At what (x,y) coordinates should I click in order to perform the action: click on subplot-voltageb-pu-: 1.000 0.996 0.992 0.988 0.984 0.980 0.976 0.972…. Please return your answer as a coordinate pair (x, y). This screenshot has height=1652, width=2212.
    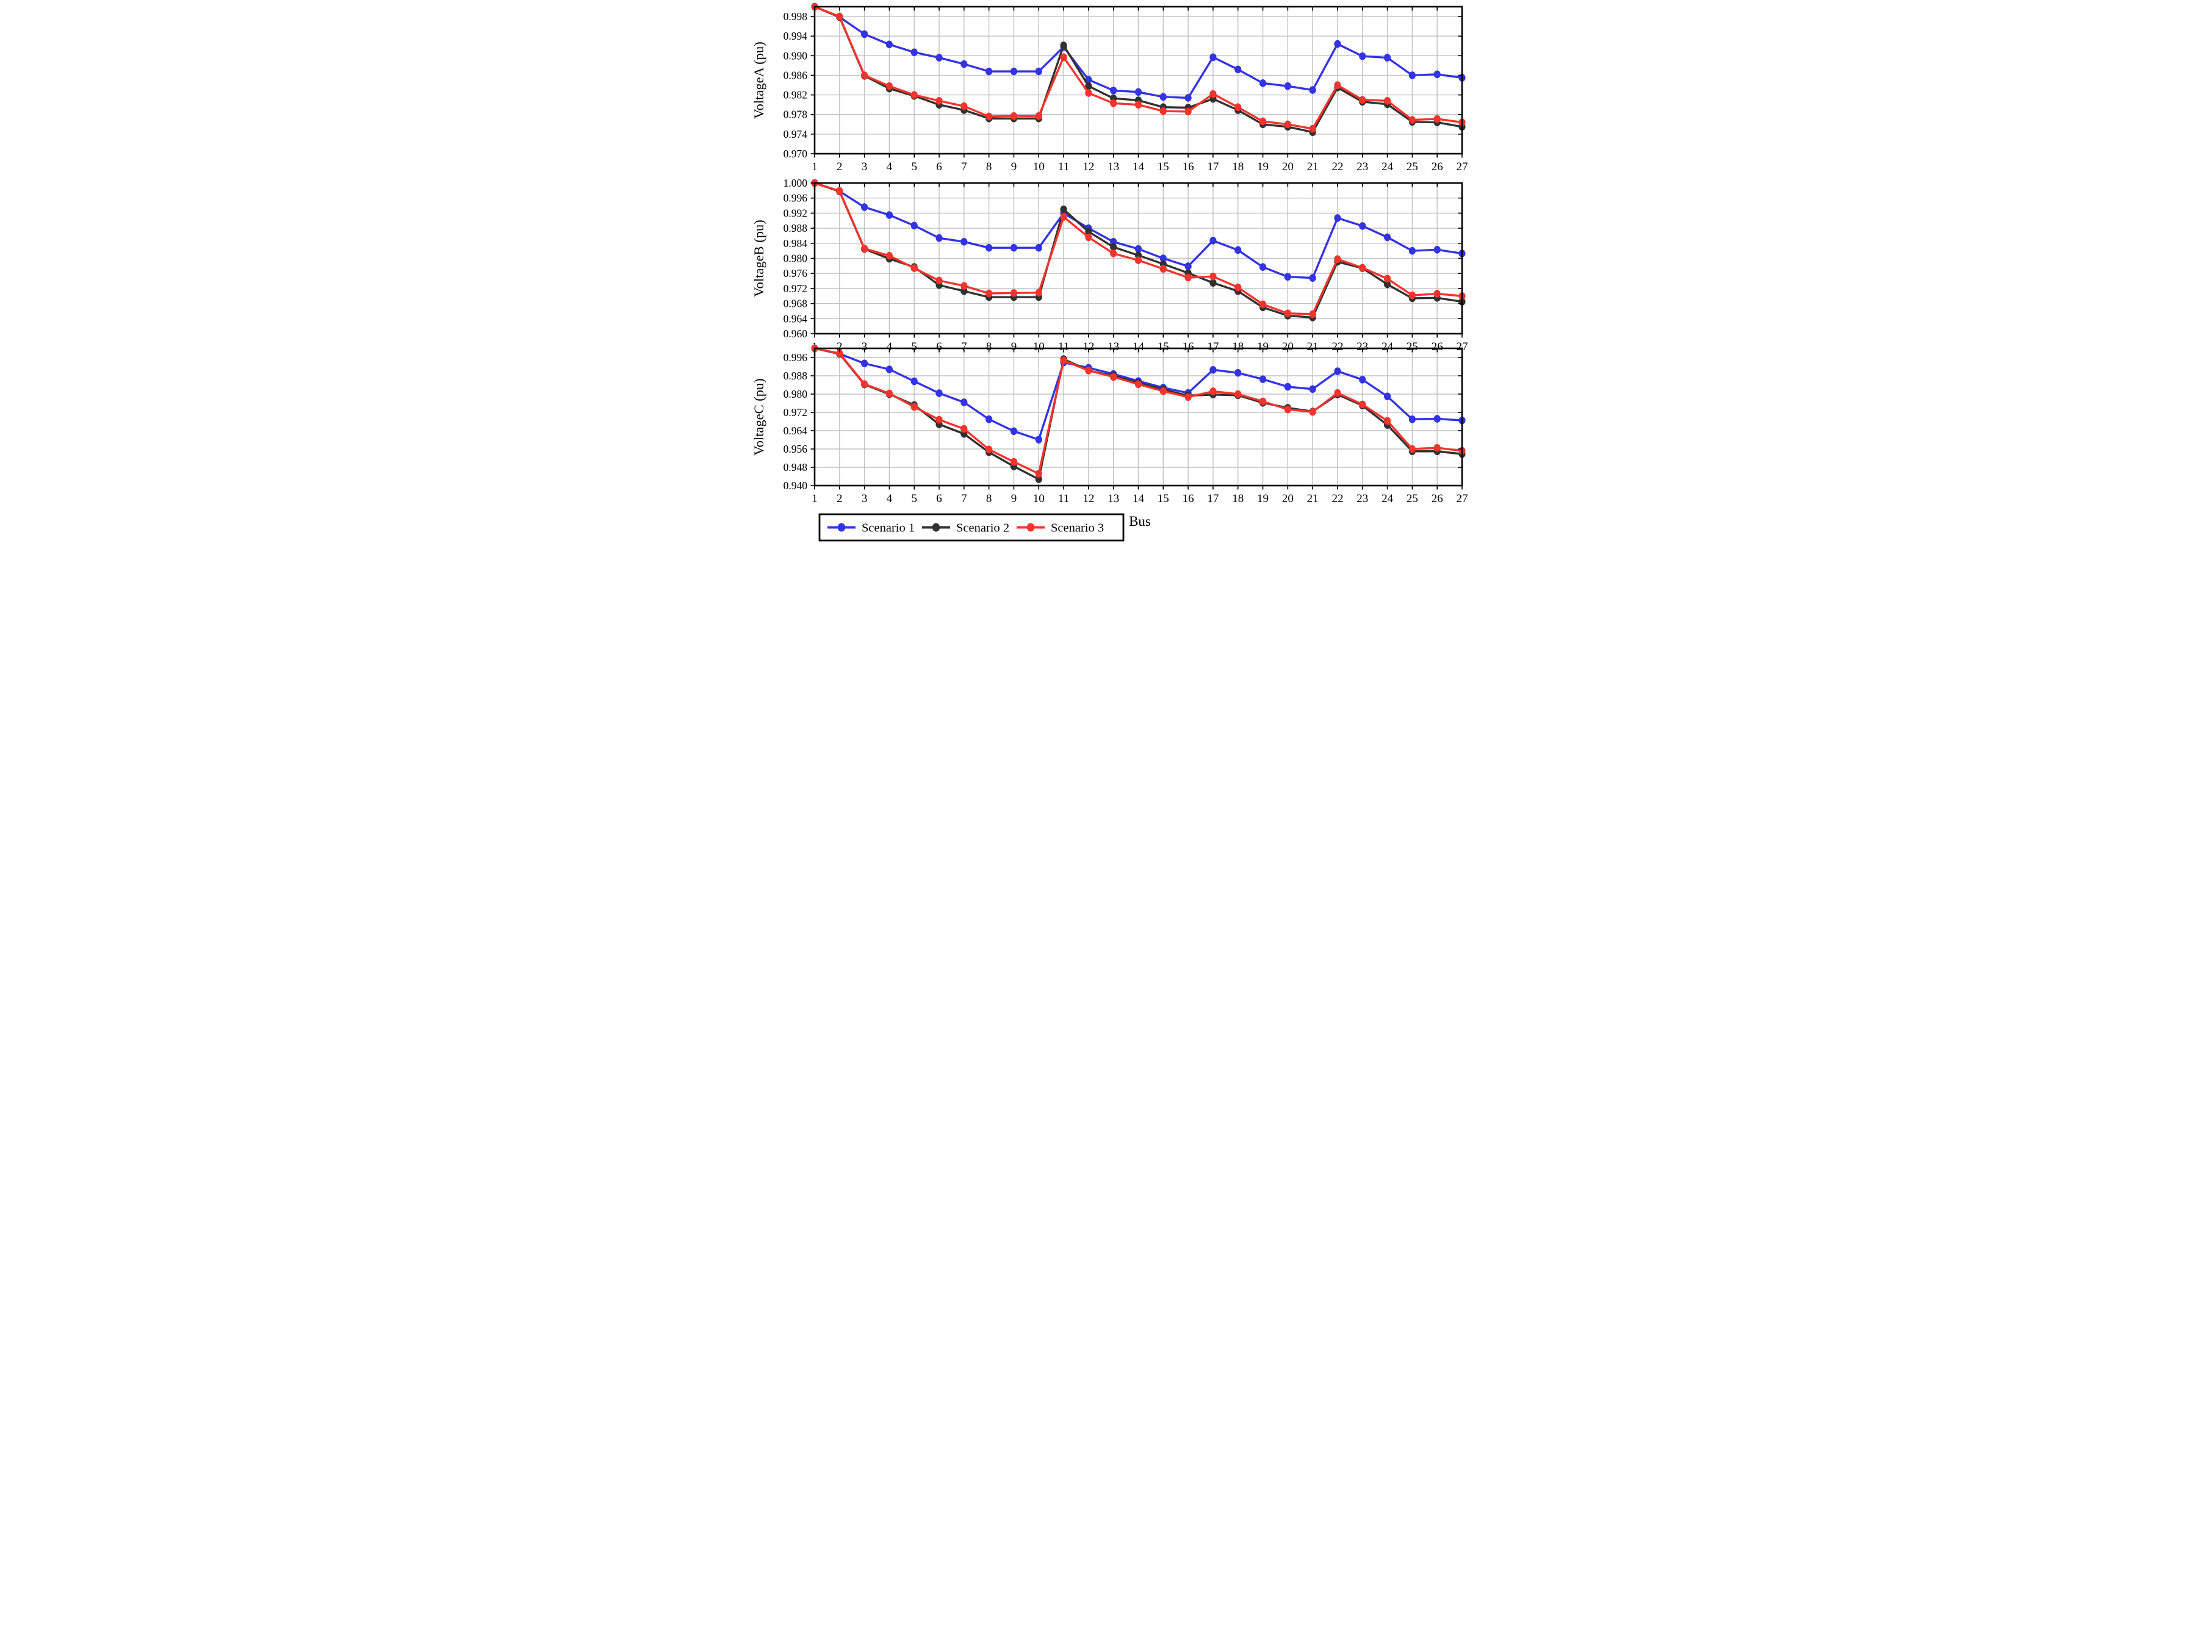
    Looking at the image, I should click on (1109, 265).